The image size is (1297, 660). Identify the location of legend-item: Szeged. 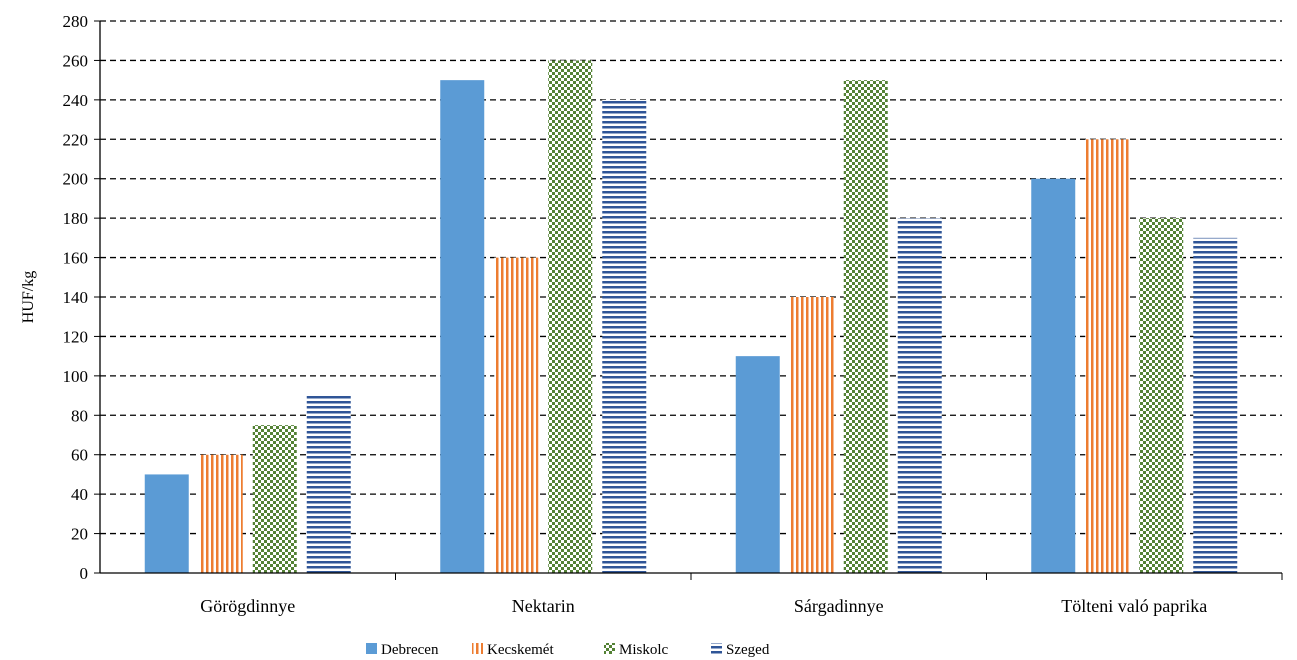
(740, 650).